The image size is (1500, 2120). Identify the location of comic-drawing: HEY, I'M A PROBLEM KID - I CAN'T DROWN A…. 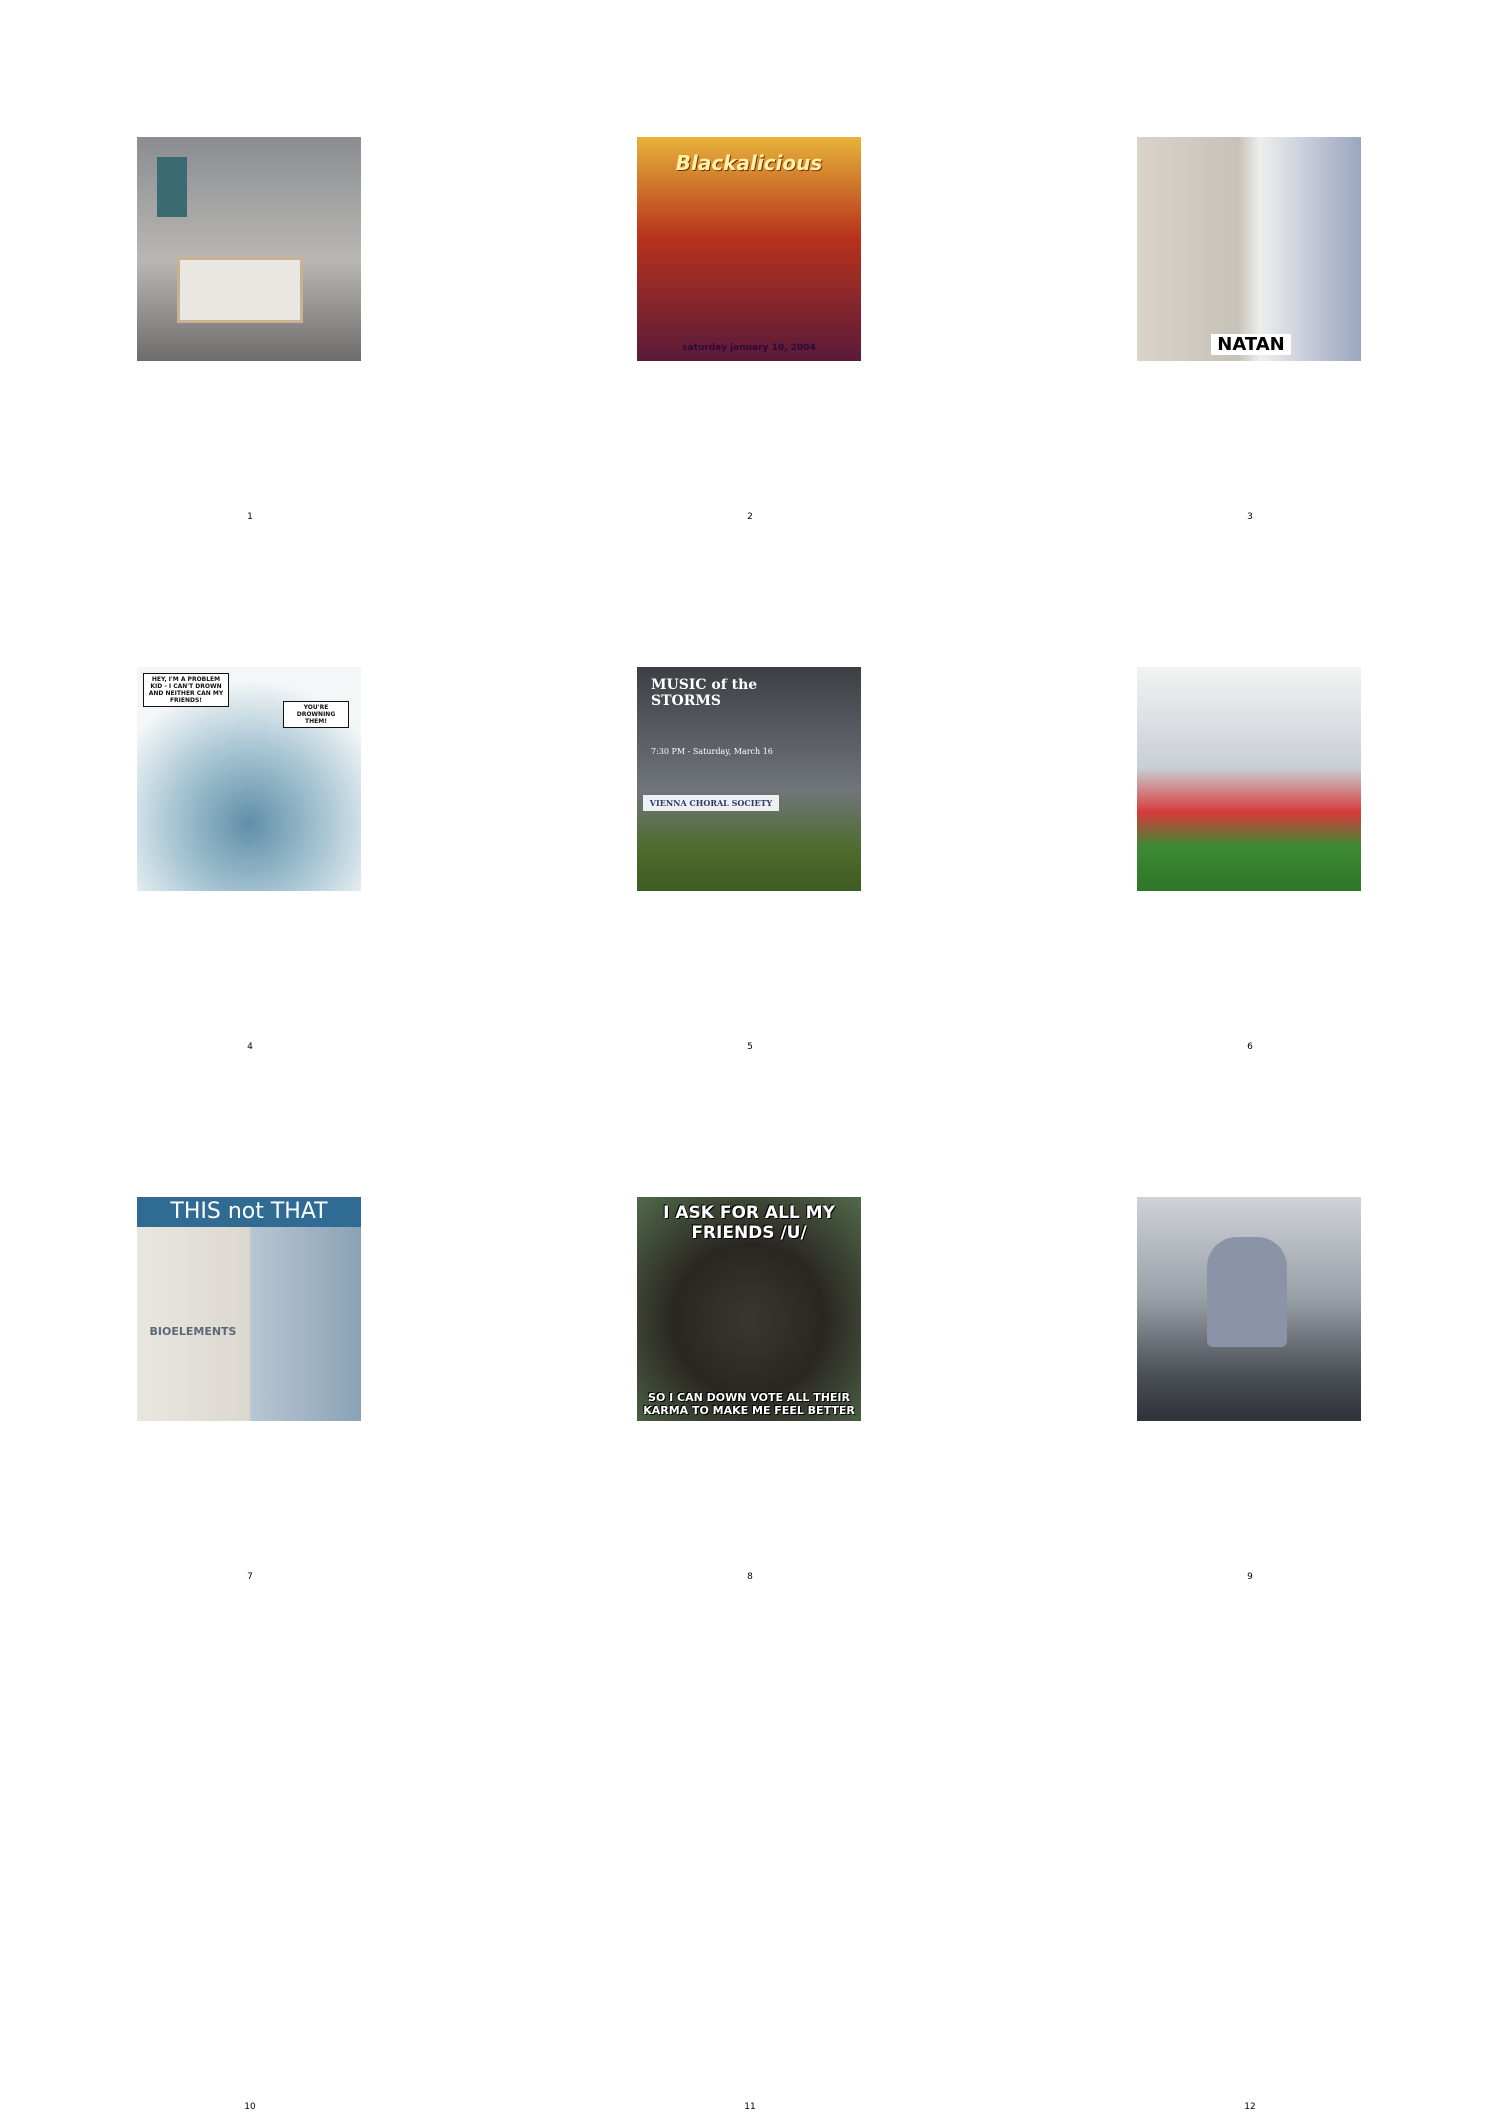
(249, 779).